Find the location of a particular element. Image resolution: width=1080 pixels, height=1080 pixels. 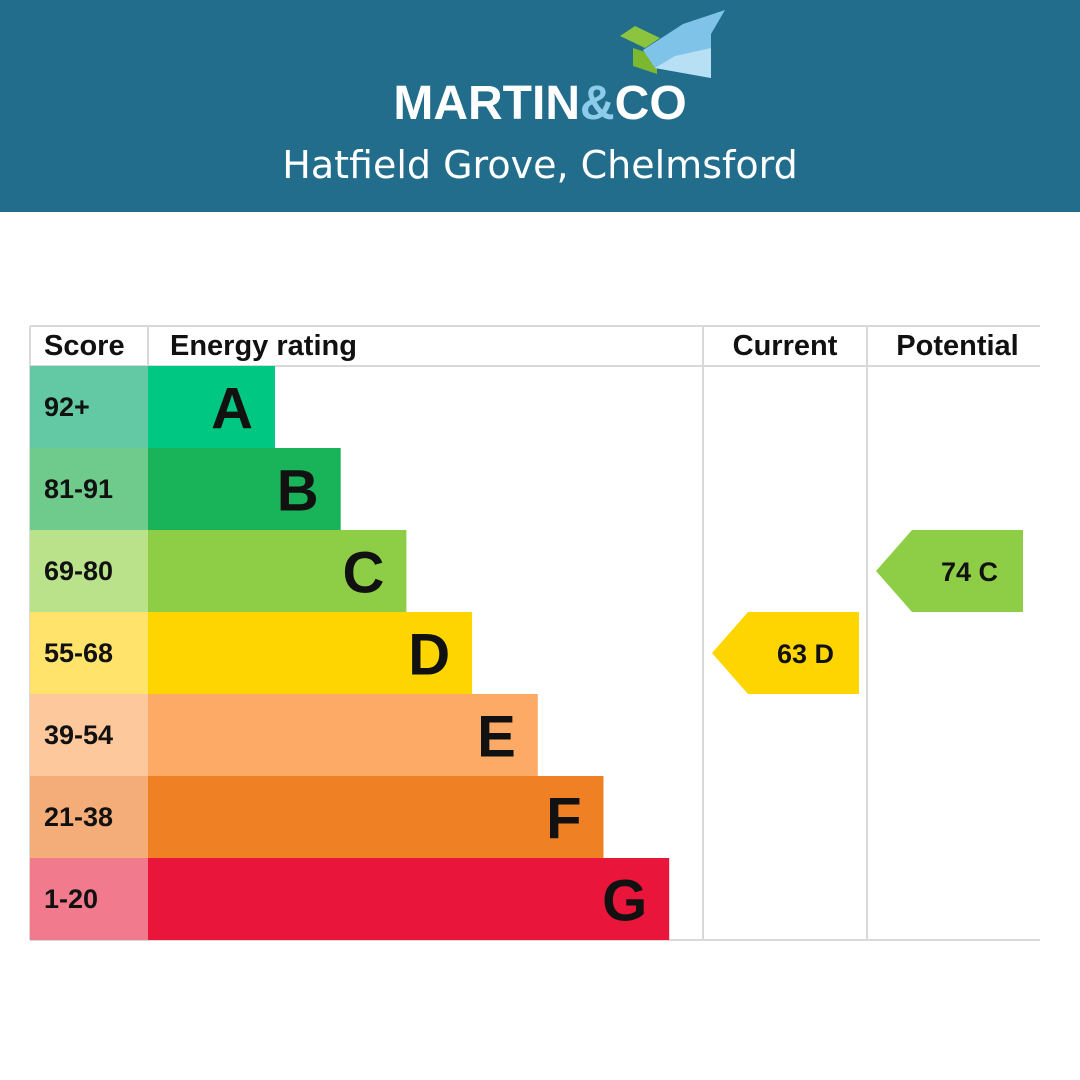

score-cell-e is located at coordinates (89, 735).